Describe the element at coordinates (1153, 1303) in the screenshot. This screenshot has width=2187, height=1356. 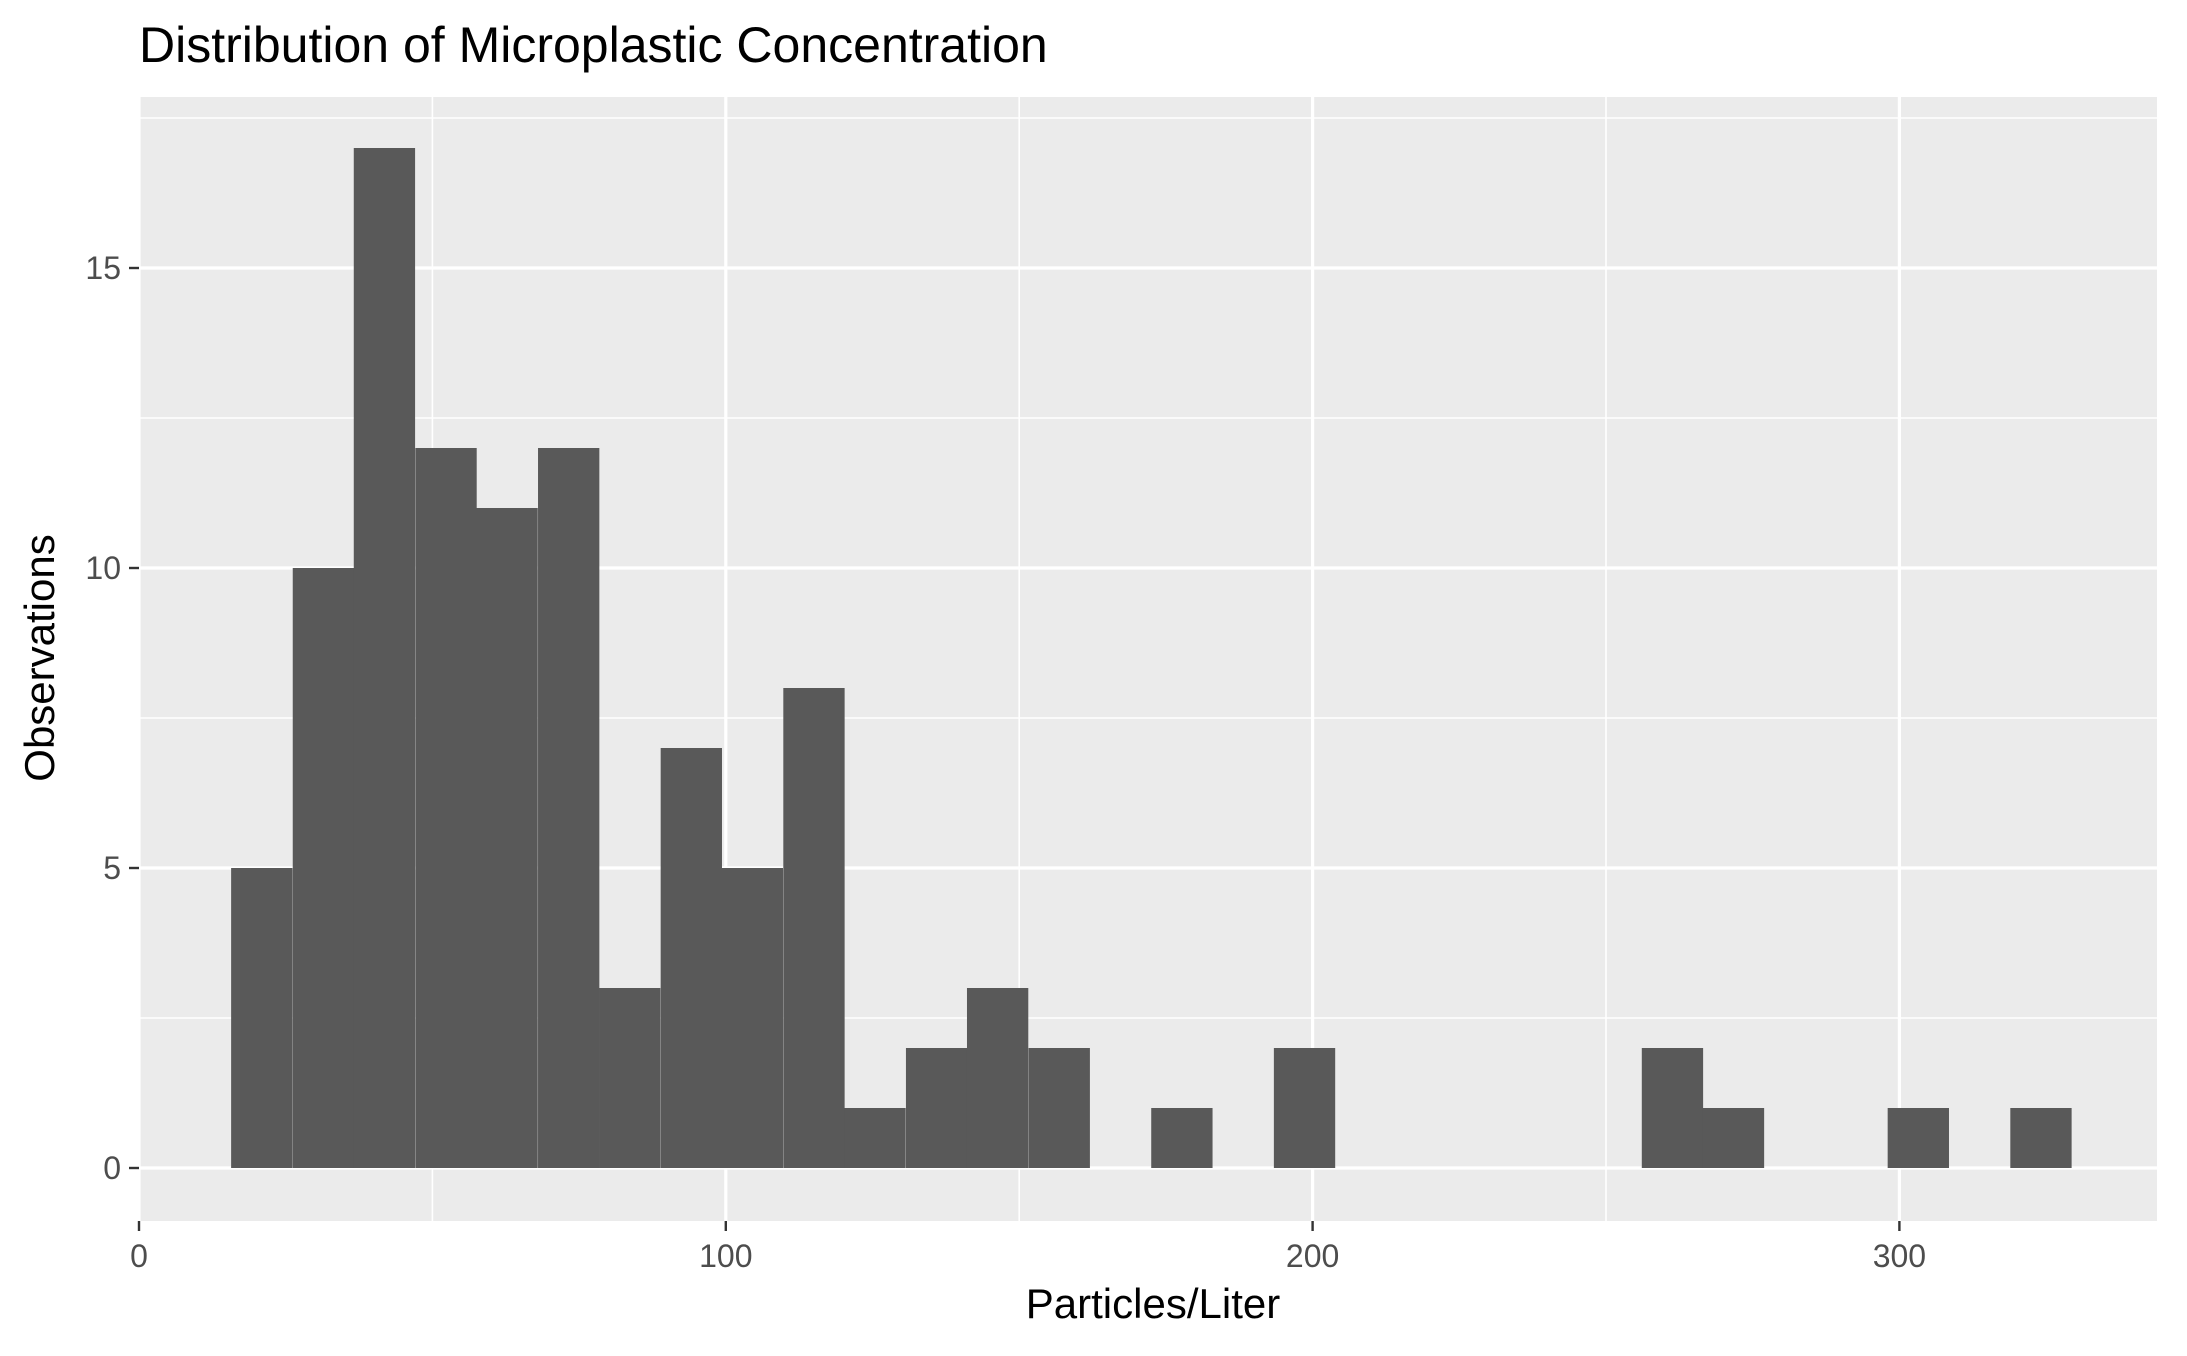
I see `x-axis-title: Particles/Liter` at that location.